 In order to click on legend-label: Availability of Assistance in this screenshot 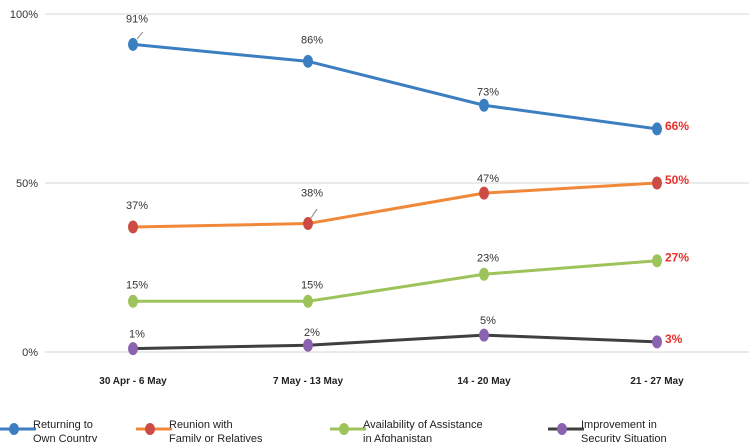, I will do `click(423, 425)`.